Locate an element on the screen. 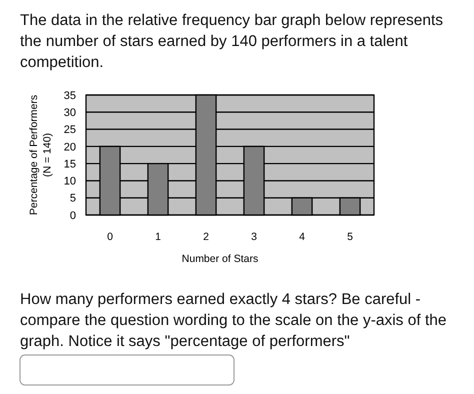  chart-title: The data in the relative frequency bar graph below represents the number of stars earned by 140 performers in a talent competition. is located at coordinates (232, 41).